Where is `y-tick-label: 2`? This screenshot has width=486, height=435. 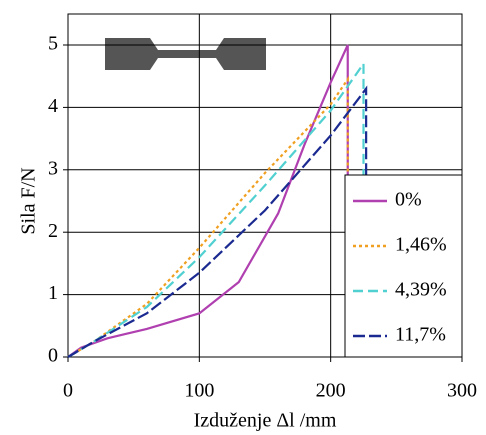
y-tick-label: 2 is located at coordinates (53, 231).